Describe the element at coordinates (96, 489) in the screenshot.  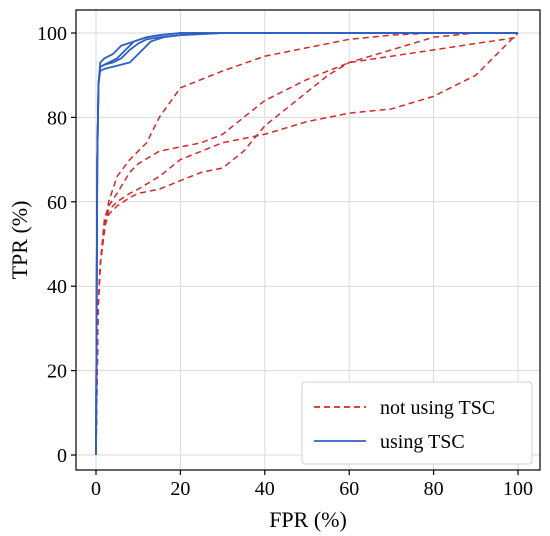
I see `x-tick-label: 0` at that location.